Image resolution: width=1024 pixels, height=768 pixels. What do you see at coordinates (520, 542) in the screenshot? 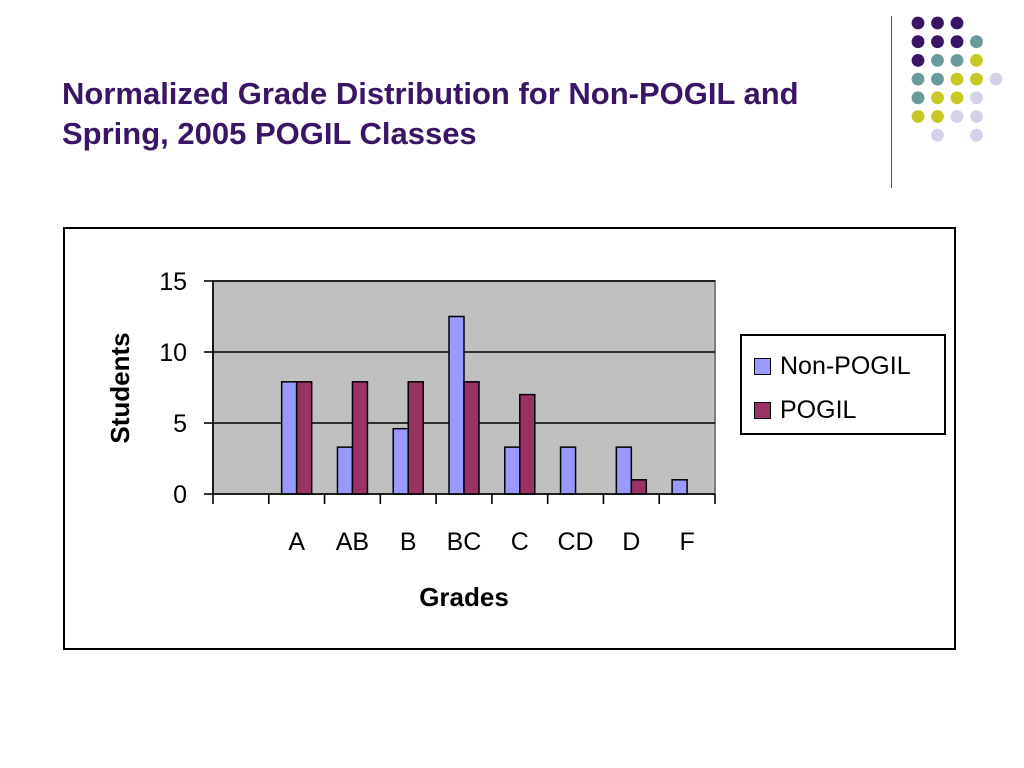
I see `x-tick-label: C` at bounding box center [520, 542].